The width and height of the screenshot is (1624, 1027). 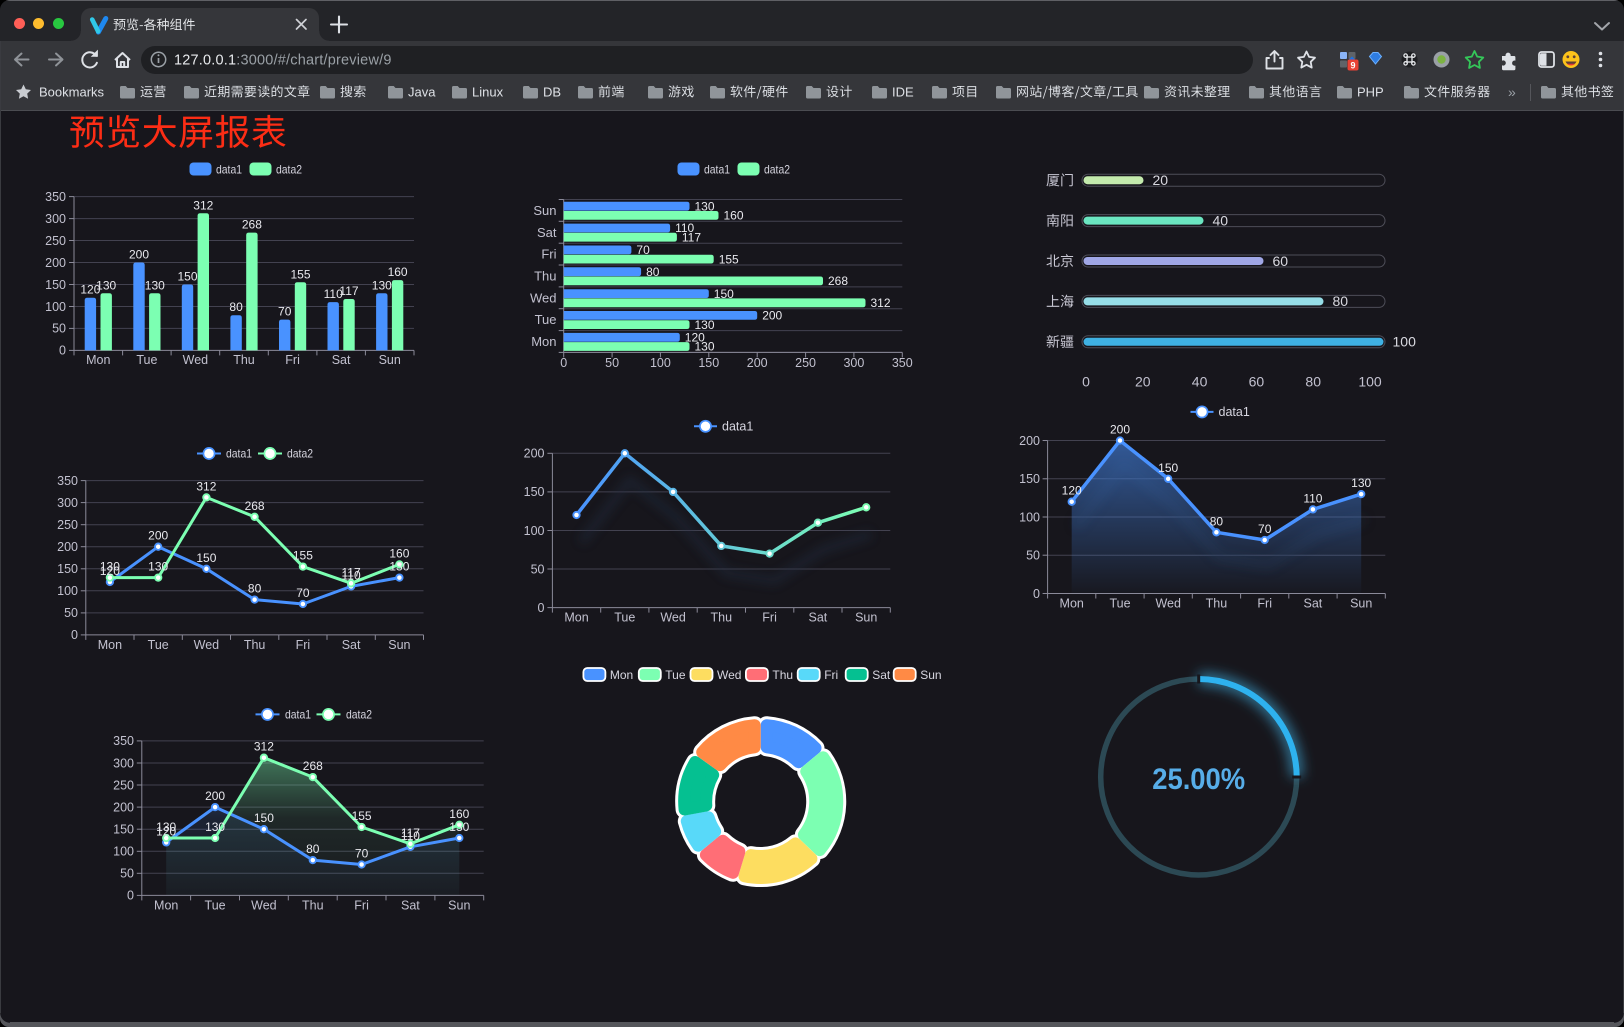 What do you see at coordinates (1370, 91) in the screenshot?
I see `svg-text: PHP` at bounding box center [1370, 91].